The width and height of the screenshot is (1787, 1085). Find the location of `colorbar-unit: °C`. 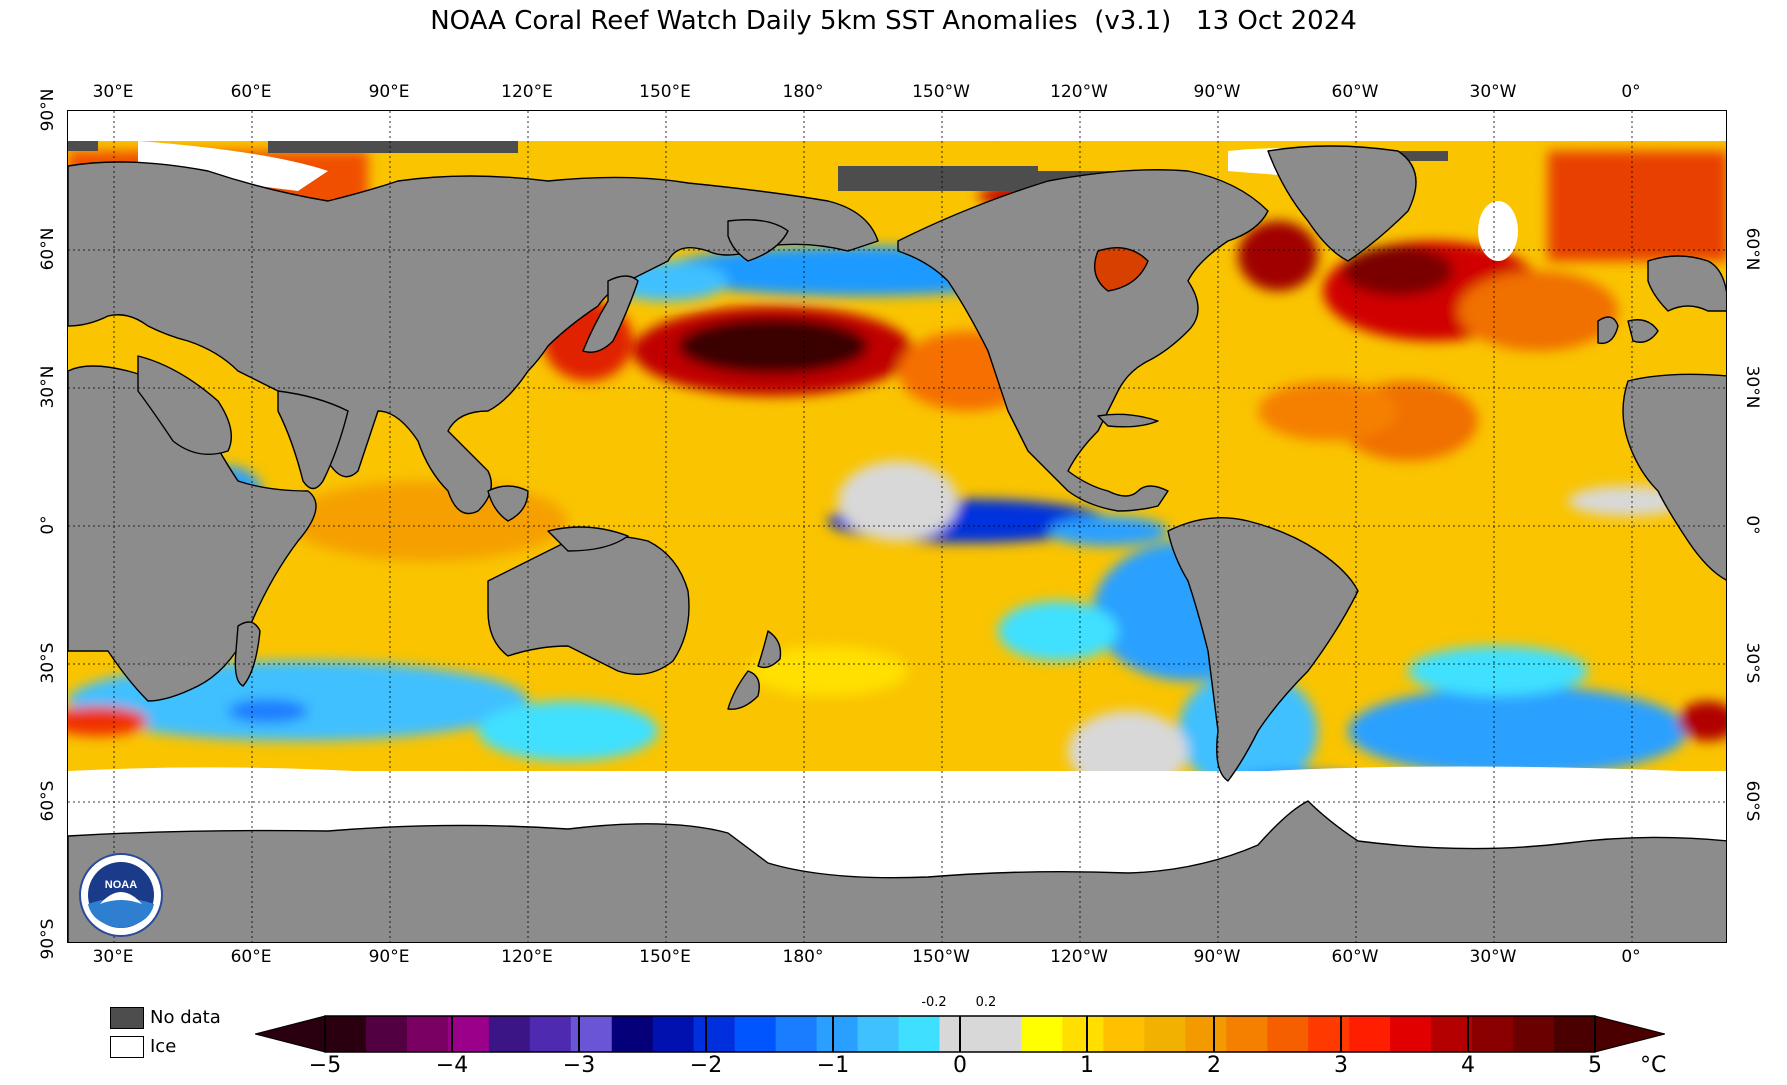

colorbar-unit: °C is located at coordinates (1653, 1065).